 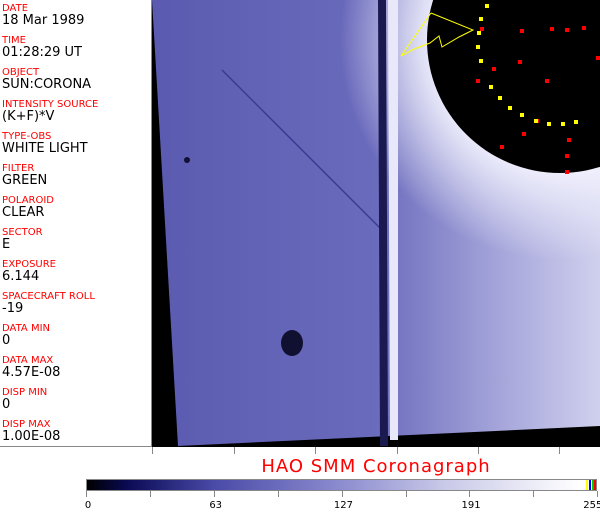 I want to click on colorbar-tick-label: 0, so click(x=88, y=505).